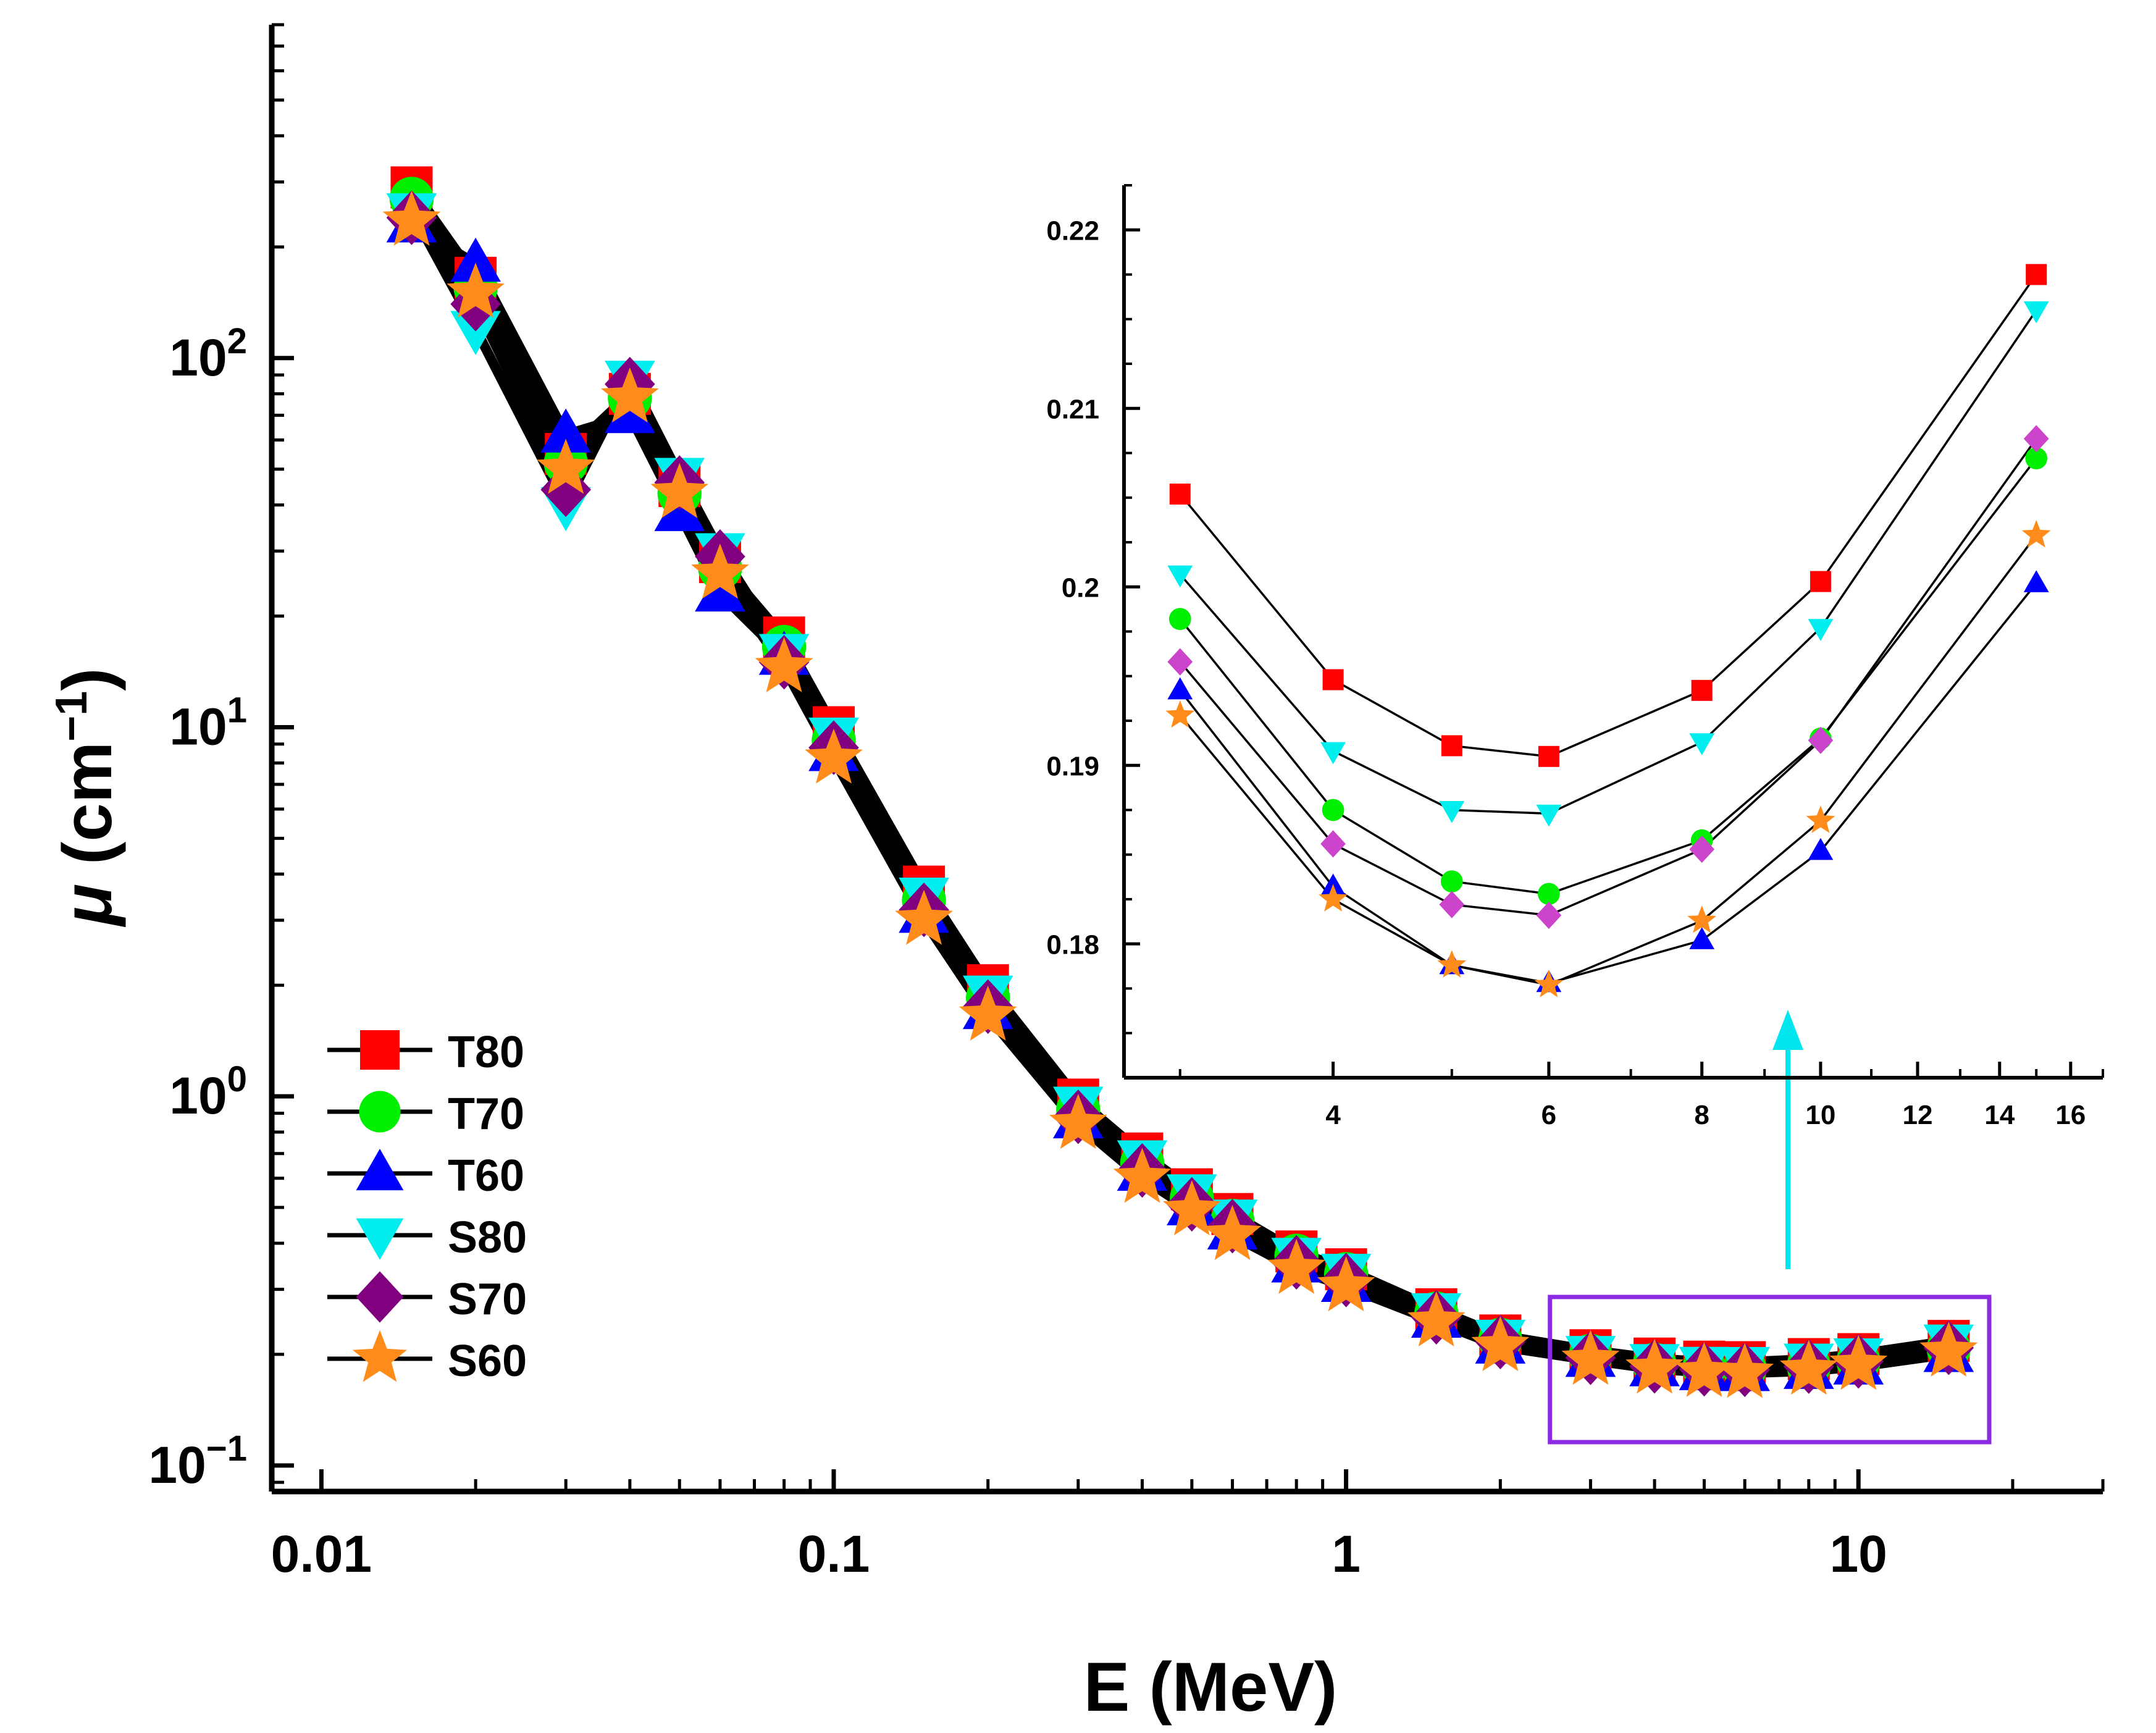 The width and height of the screenshot is (2156, 1733). I want to click on legend-label: T80, so click(486, 1052).